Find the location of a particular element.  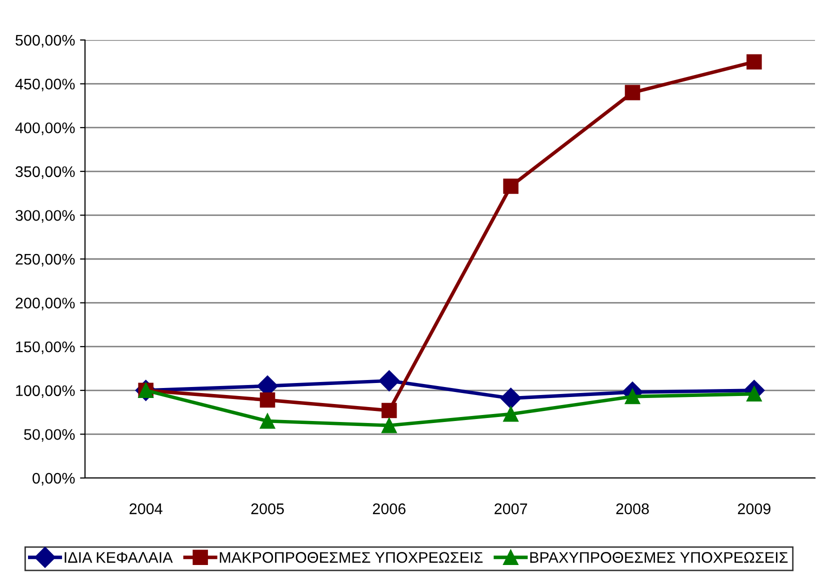

y-tick-label: 350,00% is located at coordinates (45, 172).